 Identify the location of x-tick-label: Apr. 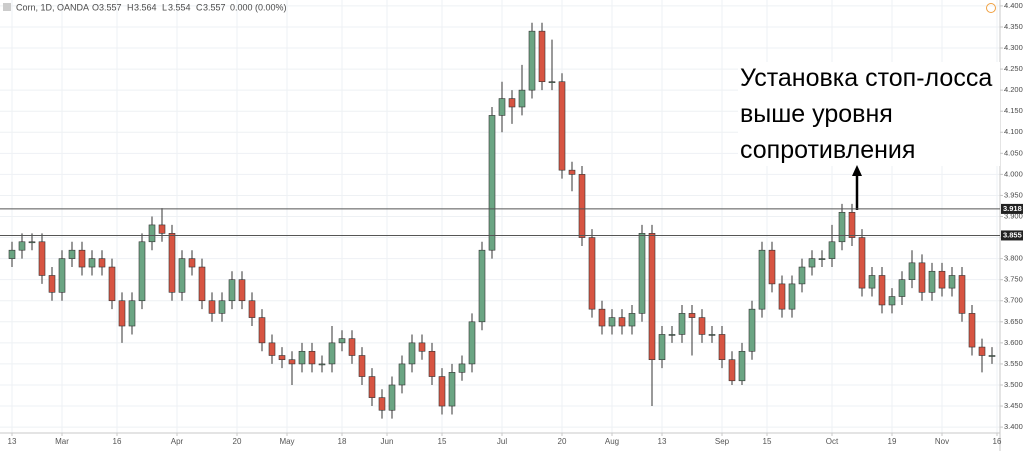
(177, 441).